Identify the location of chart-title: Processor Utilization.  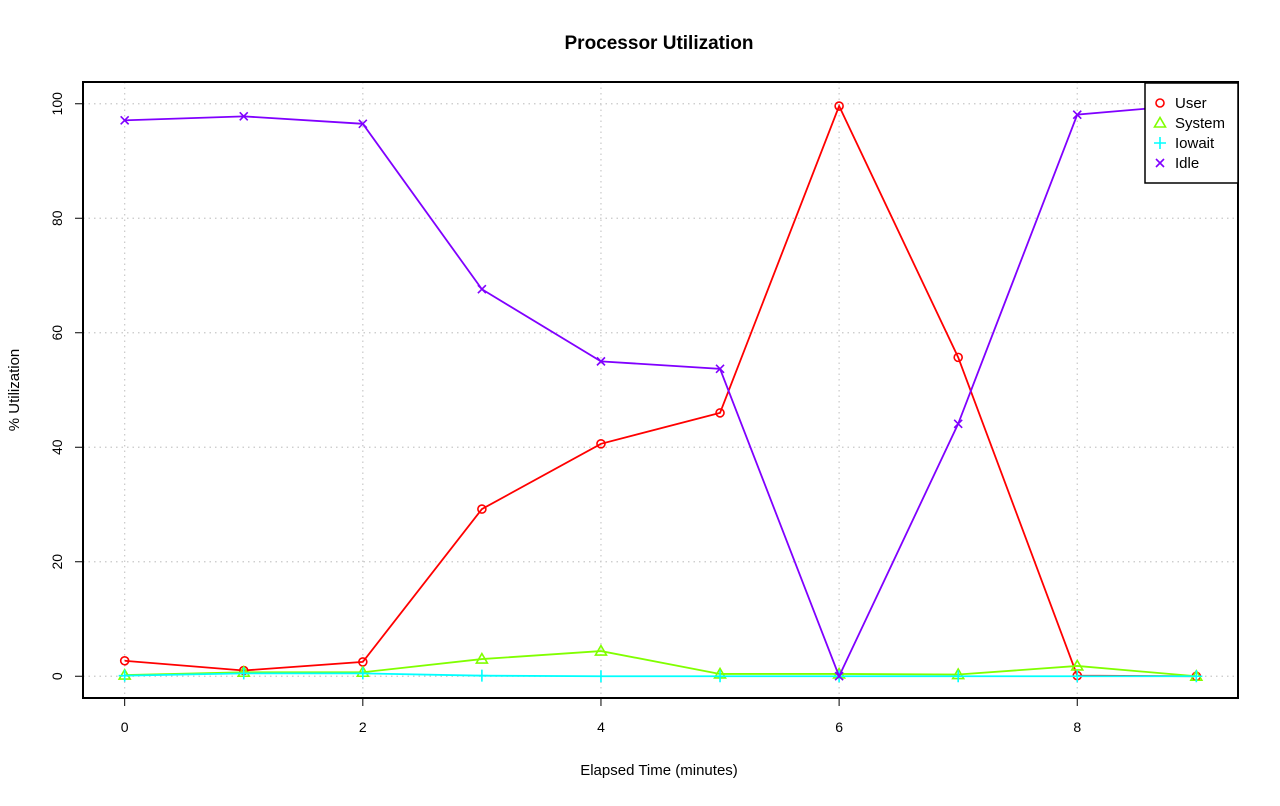
(659, 43).